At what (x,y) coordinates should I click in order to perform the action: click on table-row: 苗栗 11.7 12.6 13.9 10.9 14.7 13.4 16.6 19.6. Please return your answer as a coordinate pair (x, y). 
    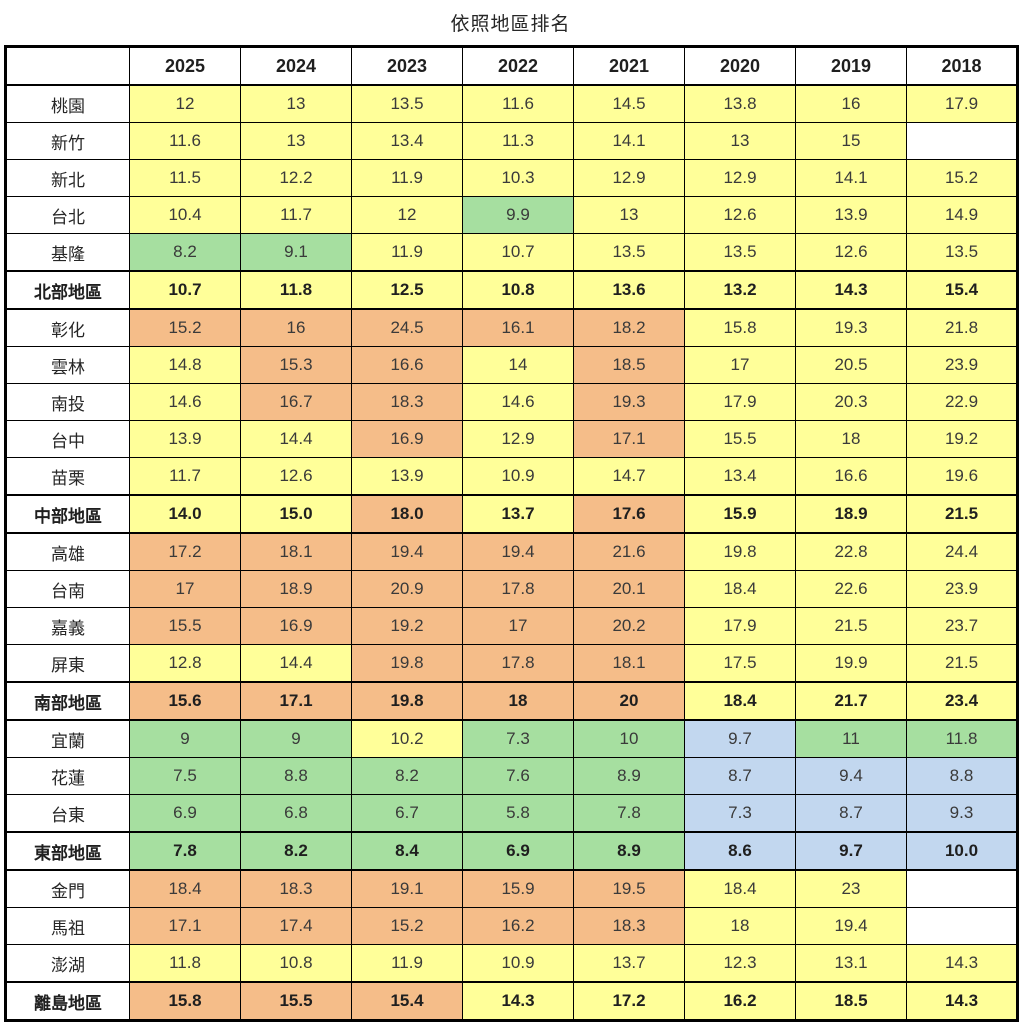
    Looking at the image, I should click on (511, 476).